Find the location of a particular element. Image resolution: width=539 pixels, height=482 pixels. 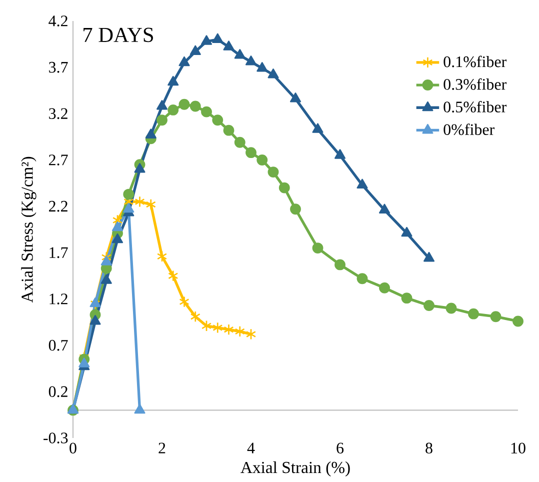

y-tick-label: 1.7 is located at coordinates (59, 252).